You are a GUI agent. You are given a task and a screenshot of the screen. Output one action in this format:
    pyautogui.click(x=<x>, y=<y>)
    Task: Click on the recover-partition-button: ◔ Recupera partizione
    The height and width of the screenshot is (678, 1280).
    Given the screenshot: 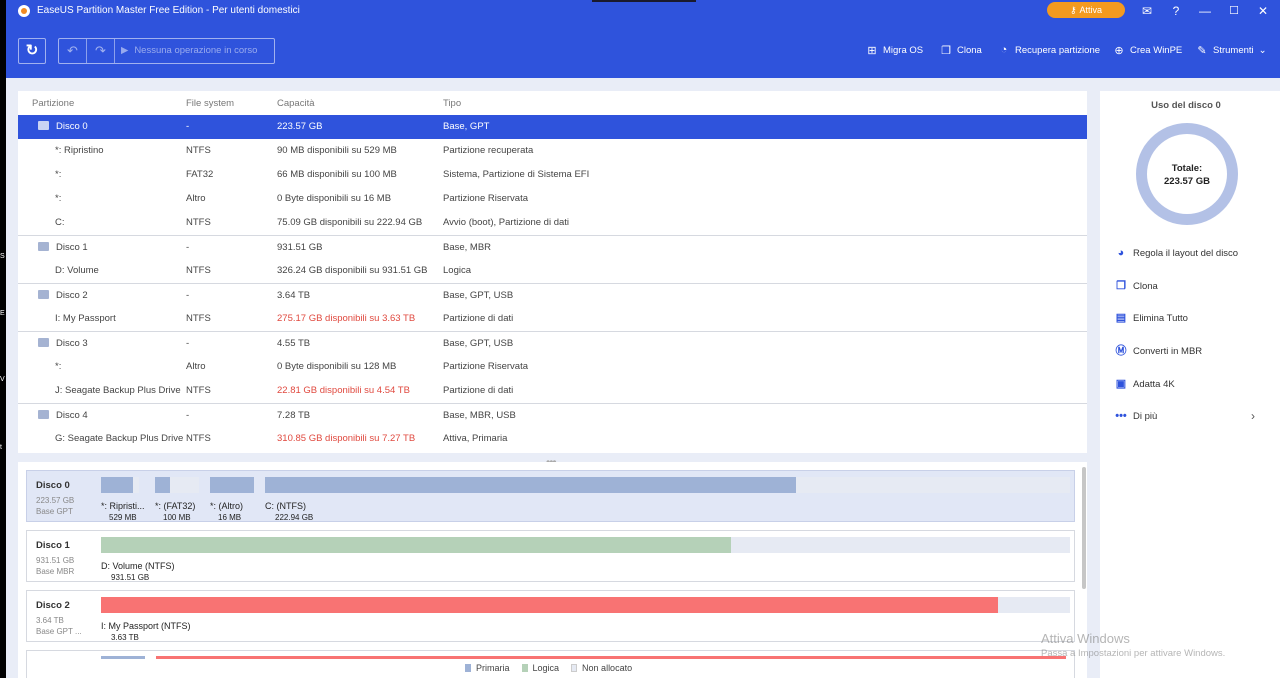 What is the action you would take?
    pyautogui.click(x=1049, y=50)
    